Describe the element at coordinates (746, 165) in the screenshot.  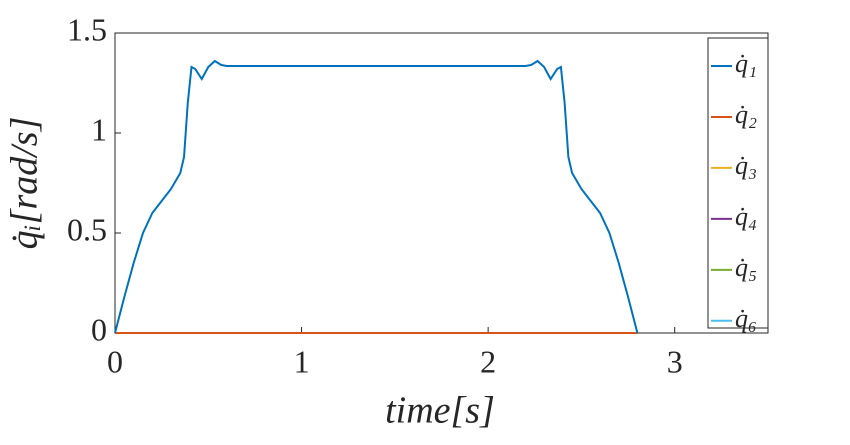
I see `legend-label: q̇₃` at that location.